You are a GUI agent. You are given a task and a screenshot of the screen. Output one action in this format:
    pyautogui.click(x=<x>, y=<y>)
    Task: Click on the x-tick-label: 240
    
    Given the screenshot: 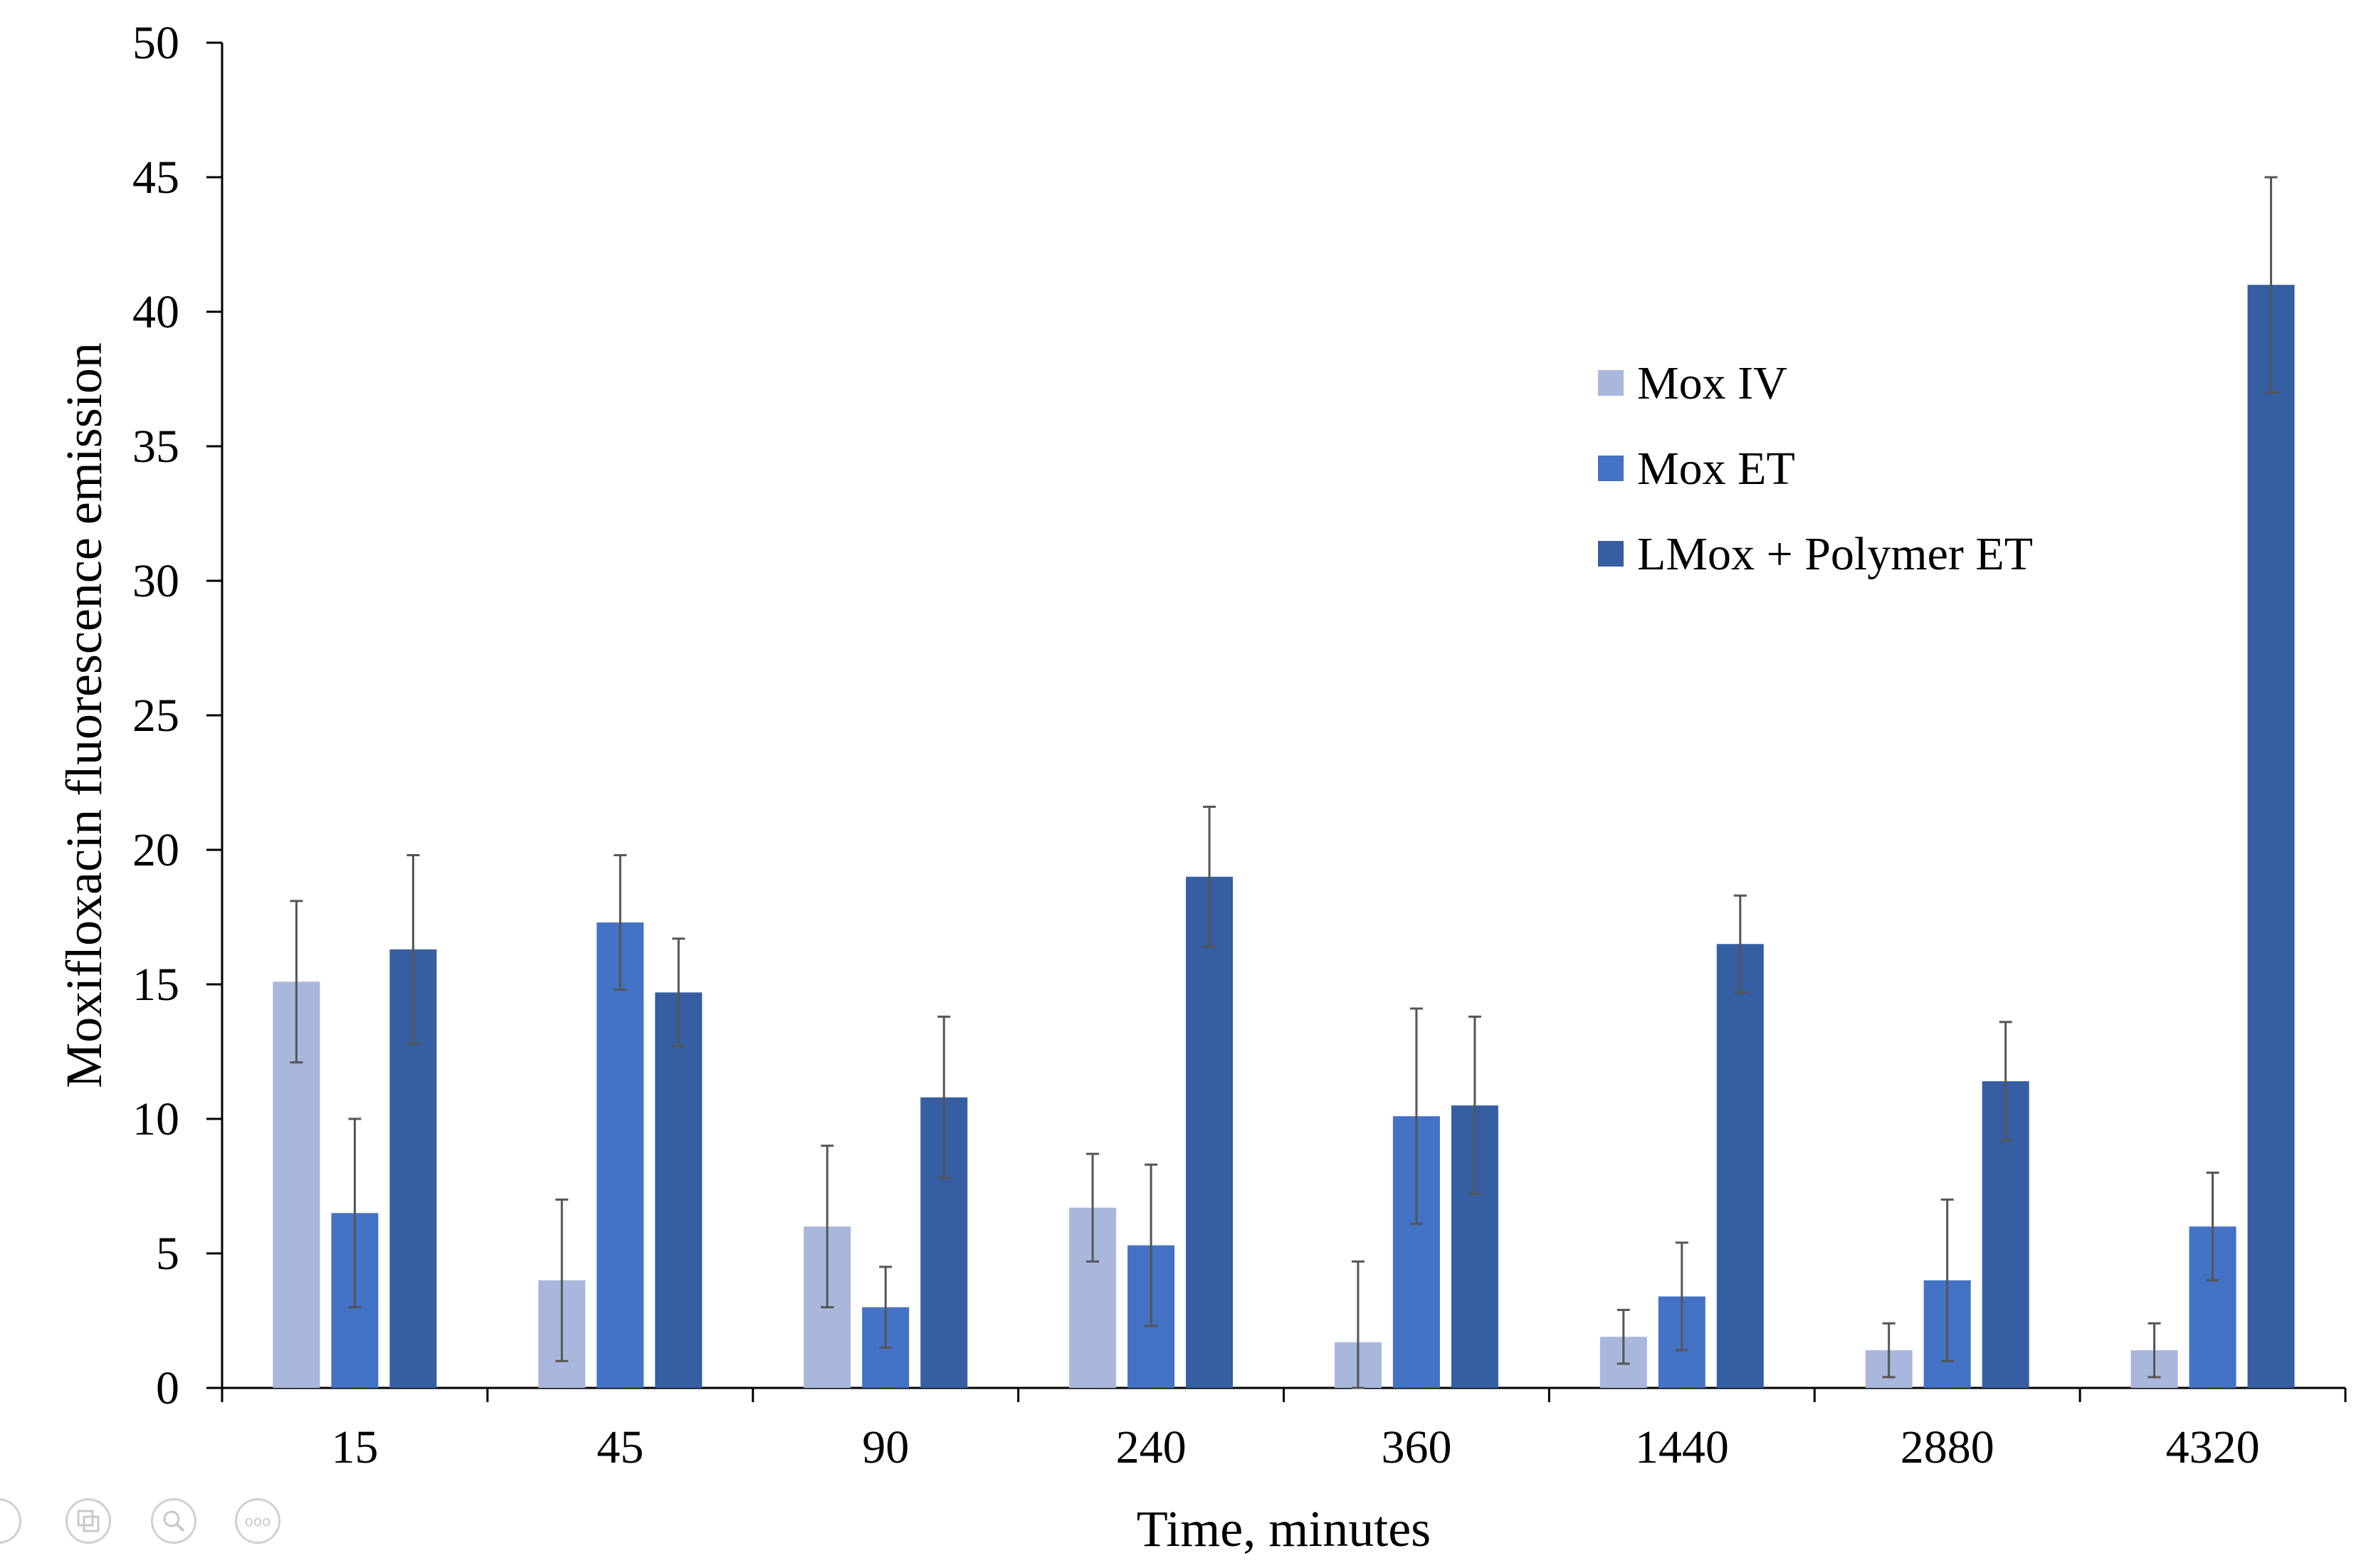 What is the action you would take?
    pyautogui.click(x=1151, y=1447)
    